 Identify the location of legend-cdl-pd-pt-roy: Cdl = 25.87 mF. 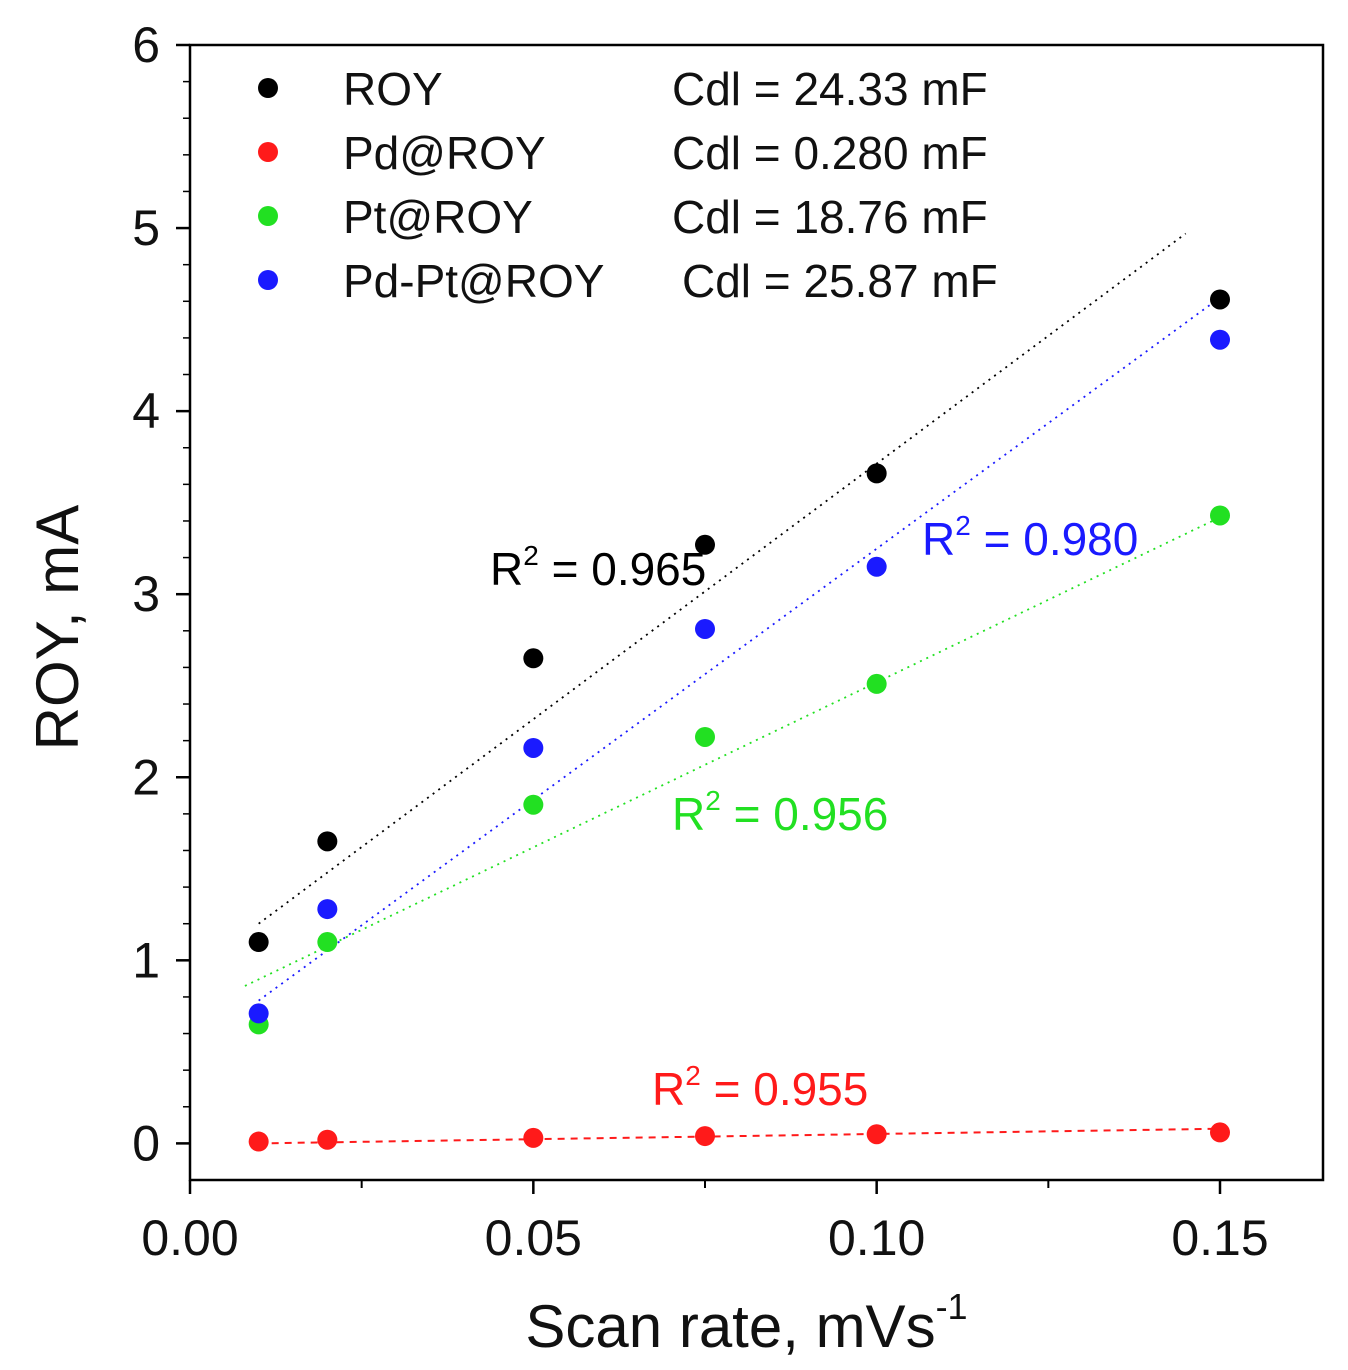
(840, 281).